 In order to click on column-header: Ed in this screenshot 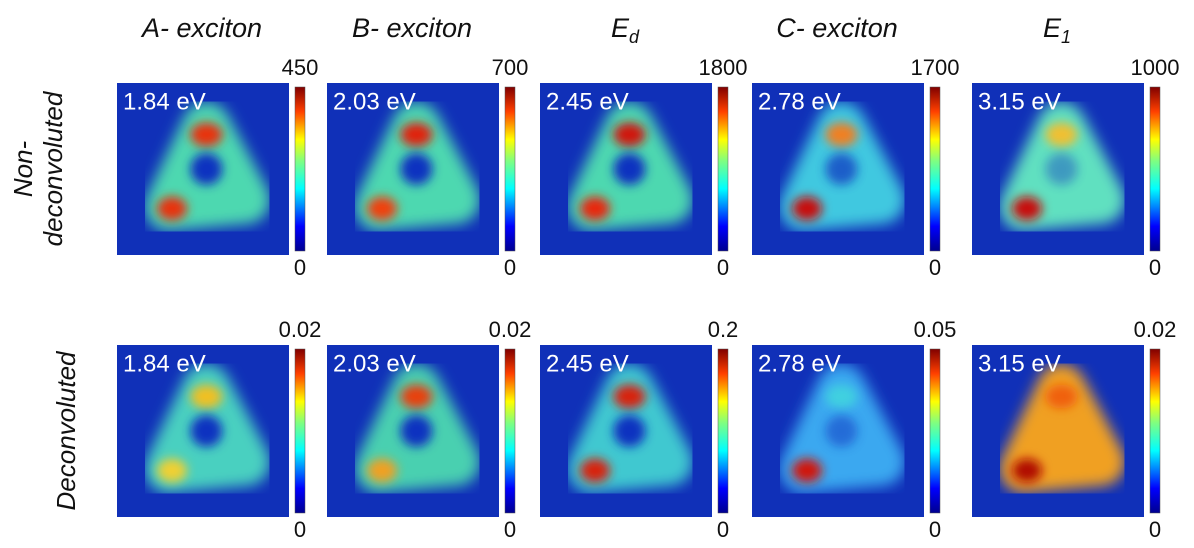, I will do `click(625, 30)`.